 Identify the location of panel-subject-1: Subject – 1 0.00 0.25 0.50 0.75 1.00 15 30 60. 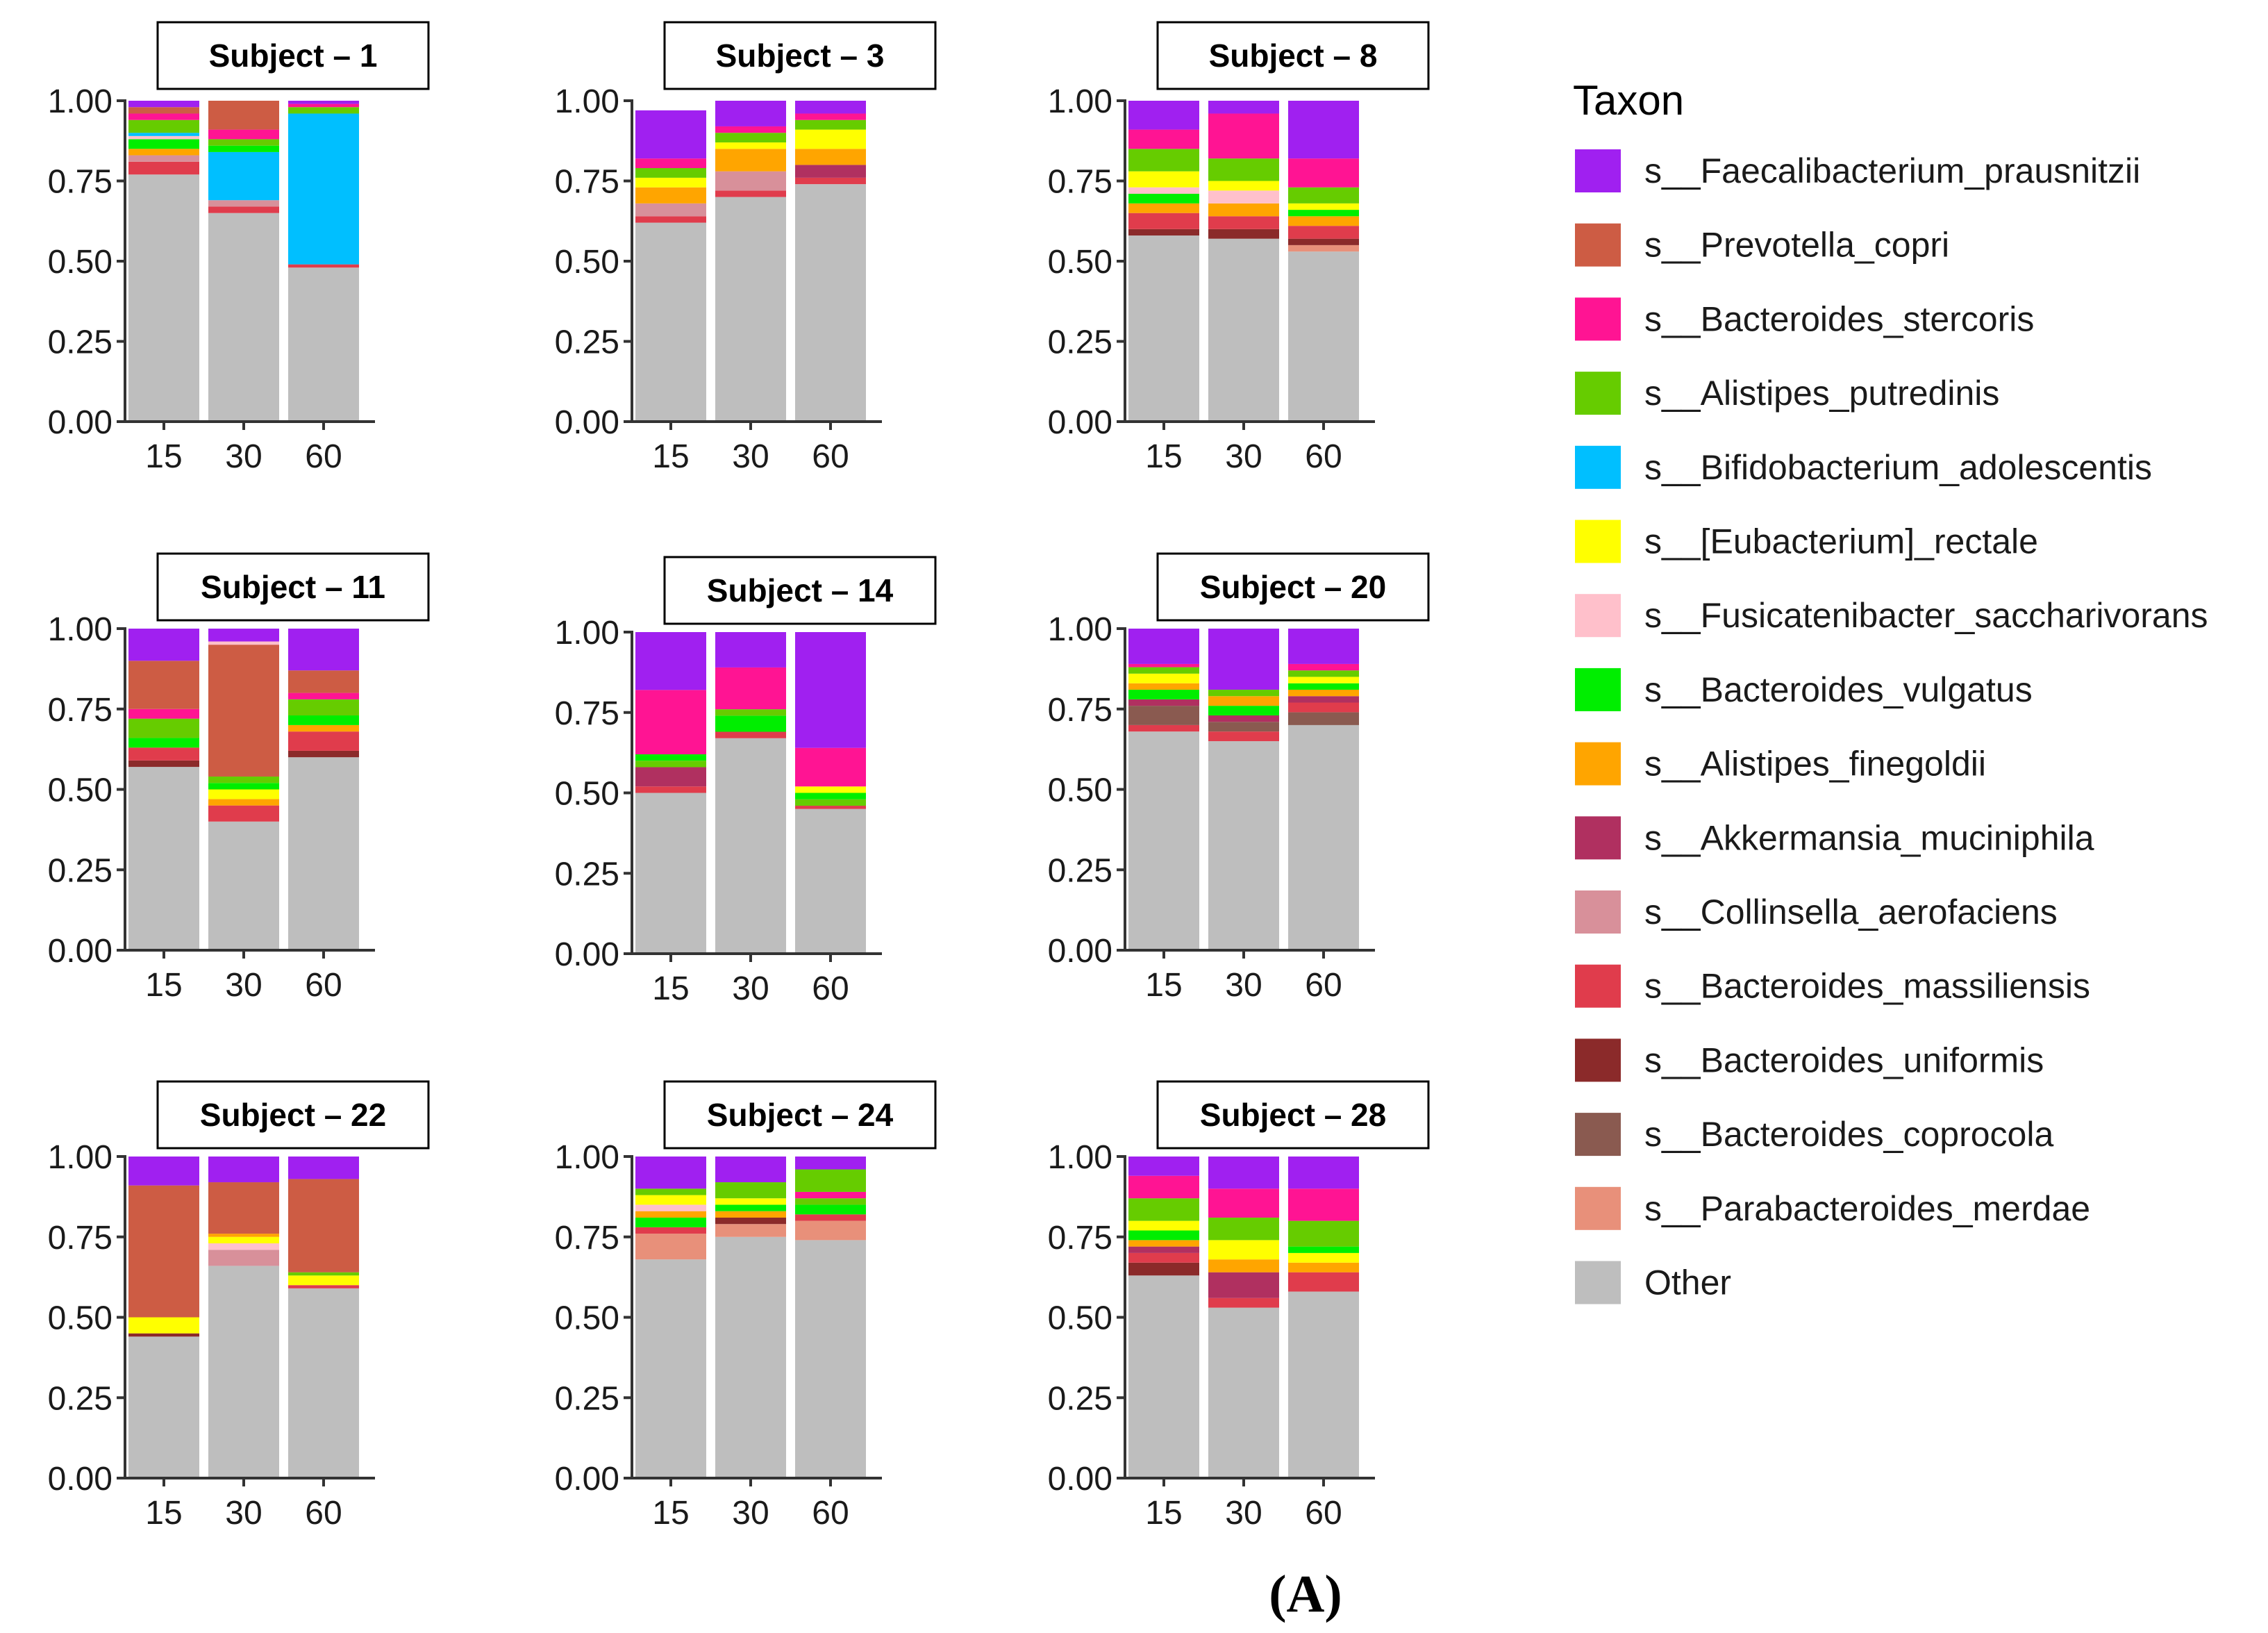
(239, 248).